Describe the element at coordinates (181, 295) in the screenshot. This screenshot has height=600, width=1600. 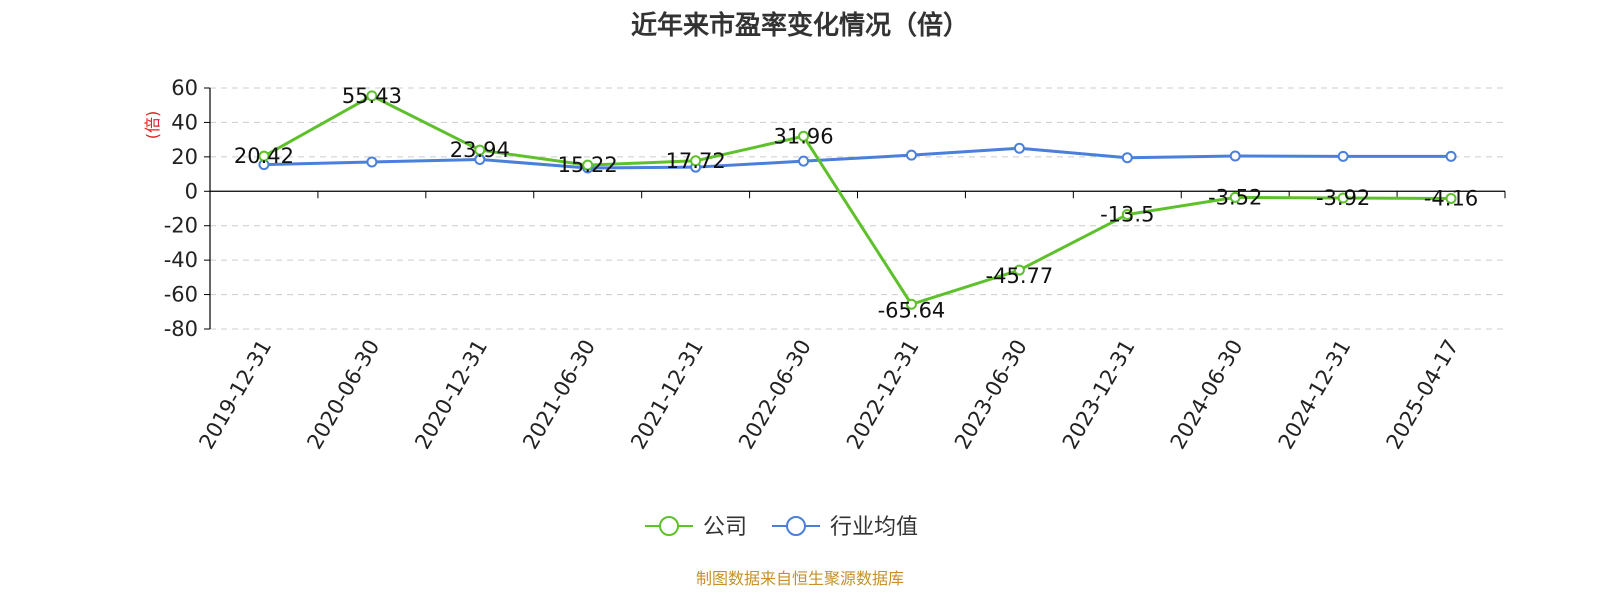
I see `y-tick-label: -60` at that location.